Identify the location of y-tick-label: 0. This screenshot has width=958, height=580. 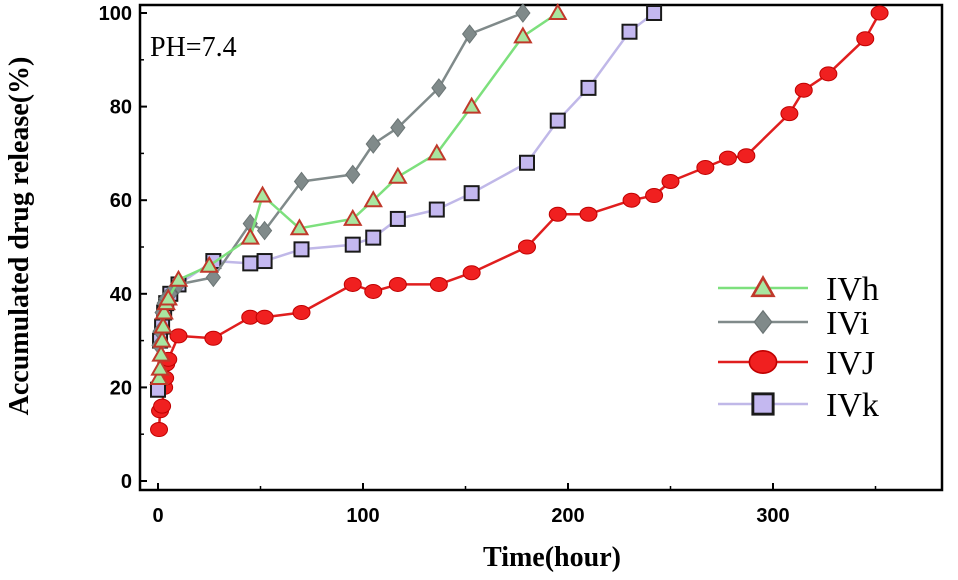
(126, 482).